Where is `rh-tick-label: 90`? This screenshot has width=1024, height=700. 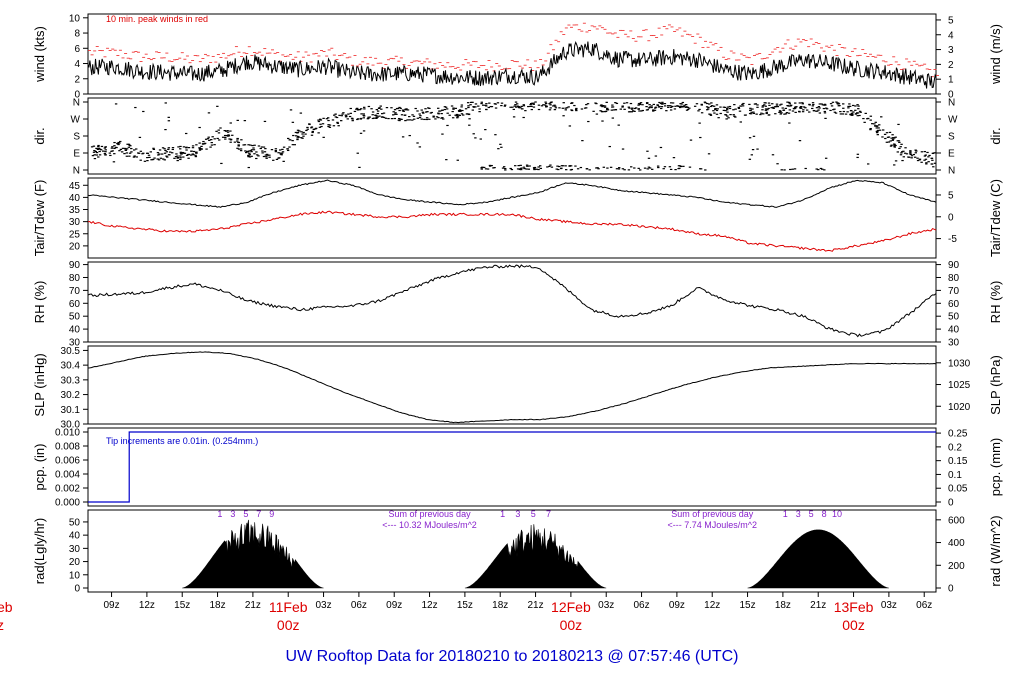
rh-tick-label: 90 is located at coordinates (75, 265).